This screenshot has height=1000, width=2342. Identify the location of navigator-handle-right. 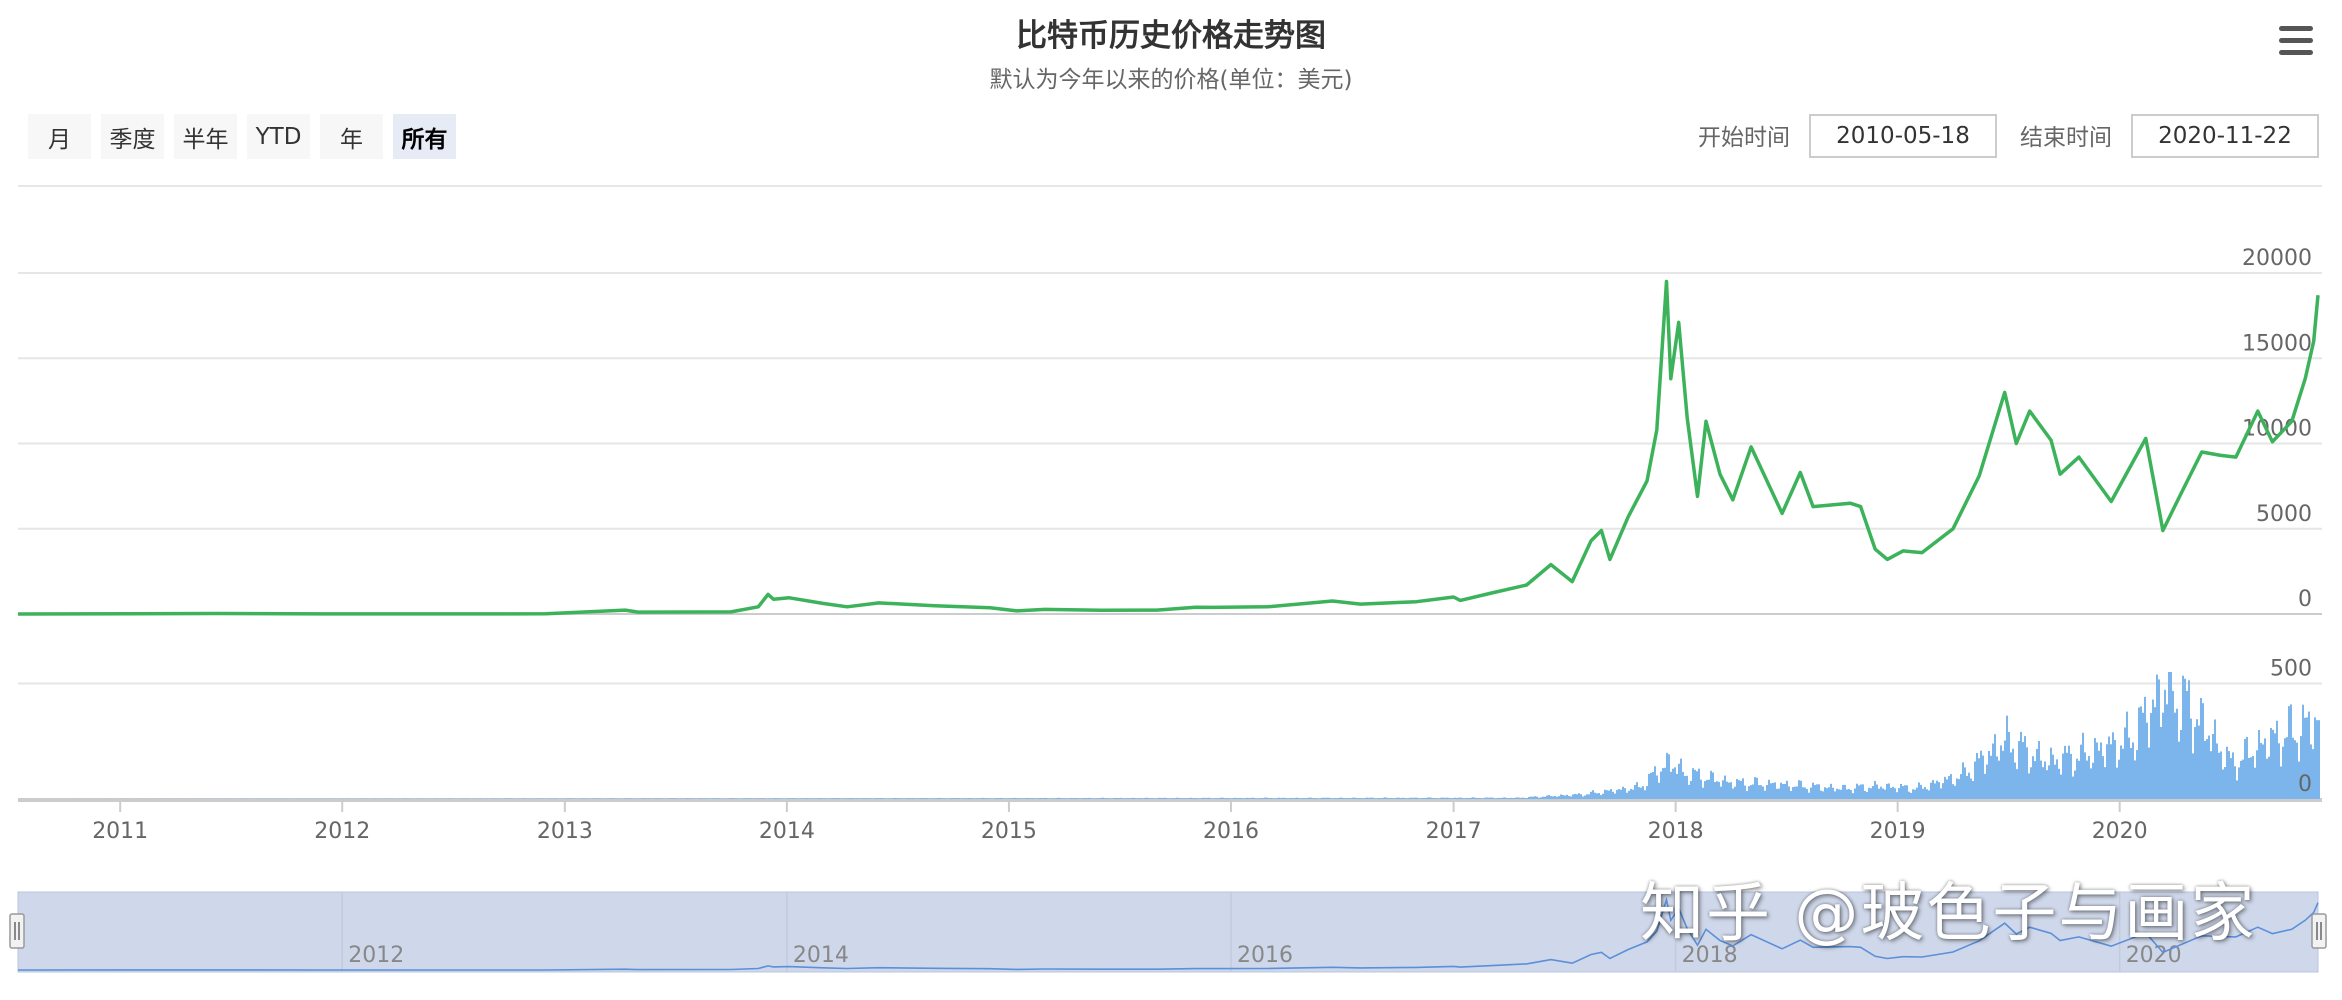
(2319, 931).